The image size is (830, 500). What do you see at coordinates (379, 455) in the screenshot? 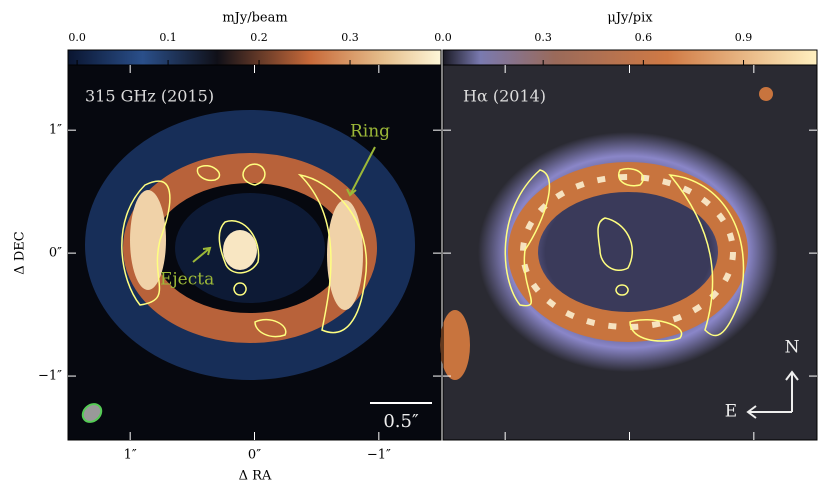
I see `x-tick-label: −1″` at bounding box center [379, 455].